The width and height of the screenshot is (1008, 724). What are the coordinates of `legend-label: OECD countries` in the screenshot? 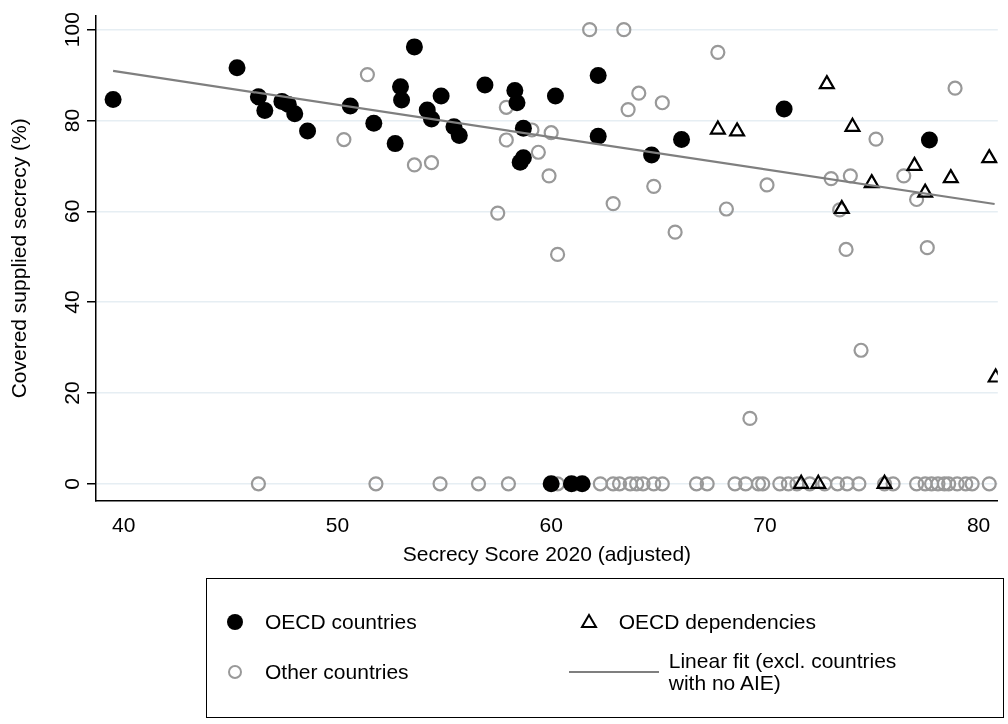 It's located at (341, 621).